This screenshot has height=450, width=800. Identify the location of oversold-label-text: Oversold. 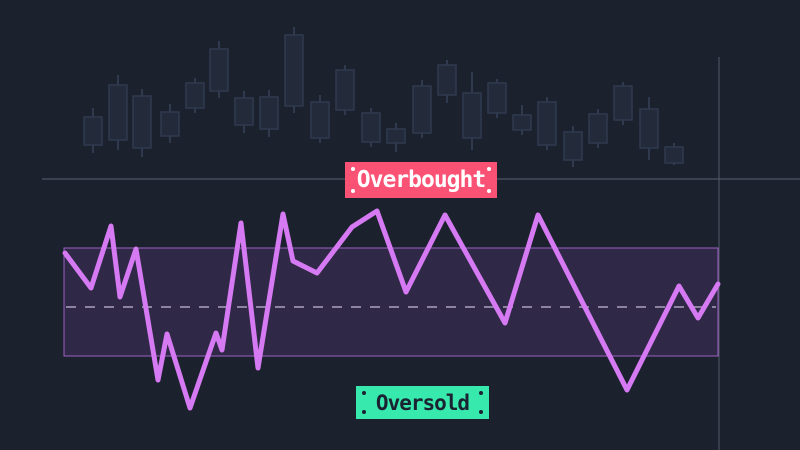
(422, 402).